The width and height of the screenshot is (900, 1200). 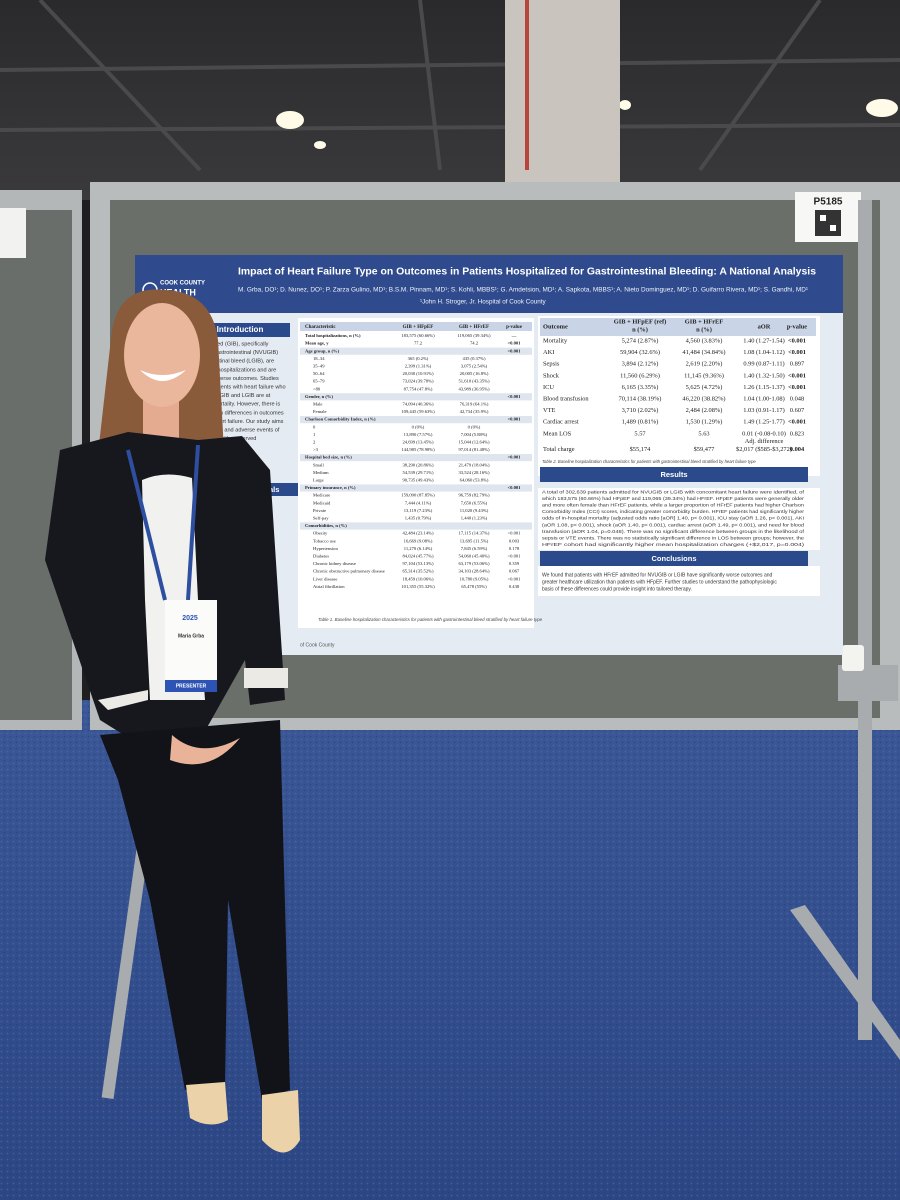 I want to click on table-cell: 4,560 (3.83%), so click(x=704, y=340).